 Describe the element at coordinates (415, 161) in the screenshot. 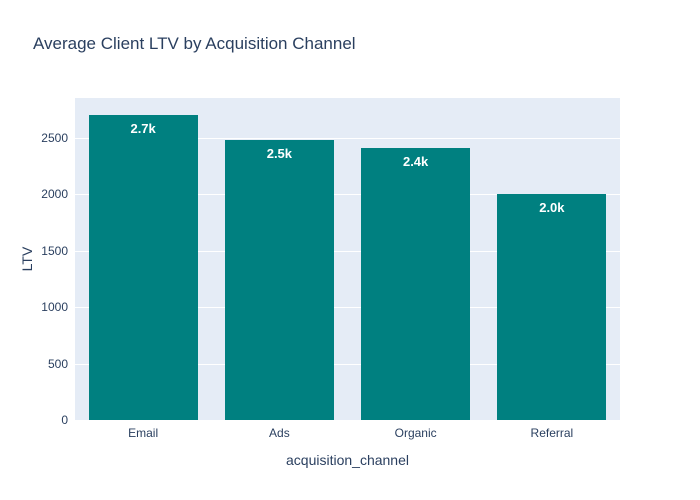

I see `bar-value-label: 2.4k` at that location.